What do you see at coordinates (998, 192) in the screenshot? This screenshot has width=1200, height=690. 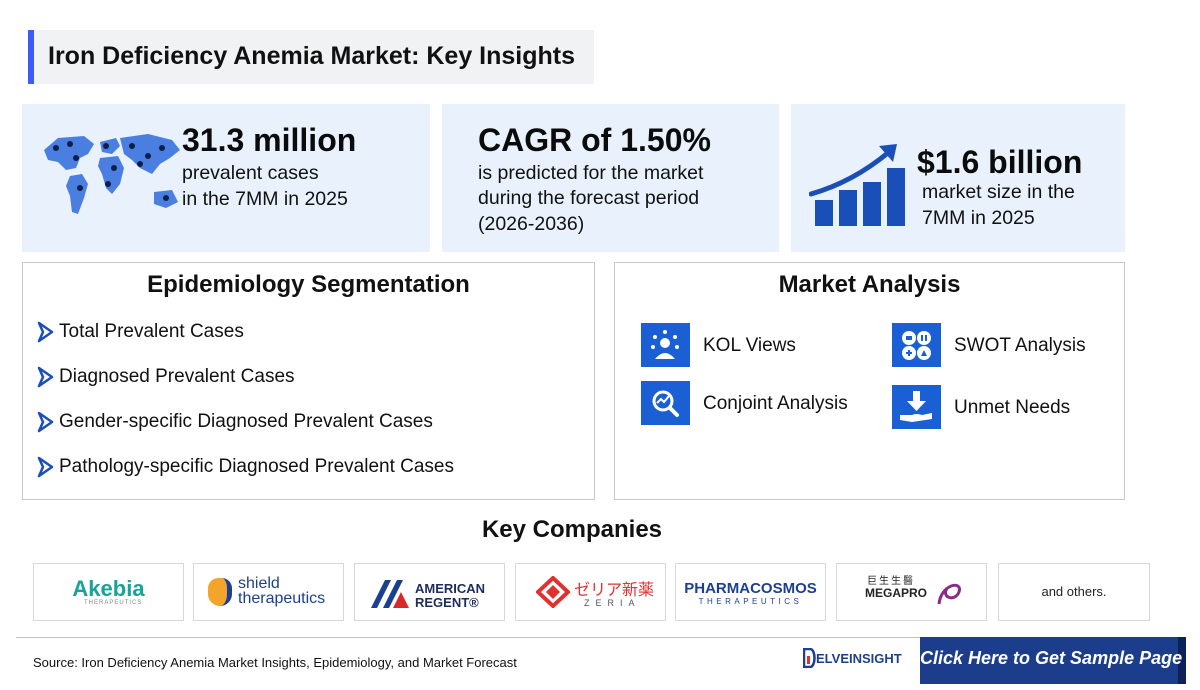 I see `market-size-desc-1: market size in the` at bounding box center [998, 192].